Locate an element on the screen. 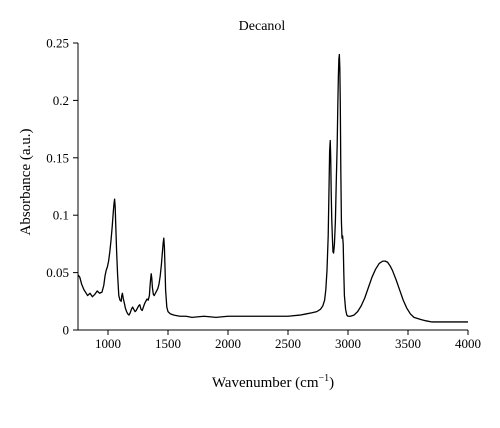 The width and height of the screenshot is (500, 428). x-axis-label-superscript: −1 is located at coordinates (324, 378).